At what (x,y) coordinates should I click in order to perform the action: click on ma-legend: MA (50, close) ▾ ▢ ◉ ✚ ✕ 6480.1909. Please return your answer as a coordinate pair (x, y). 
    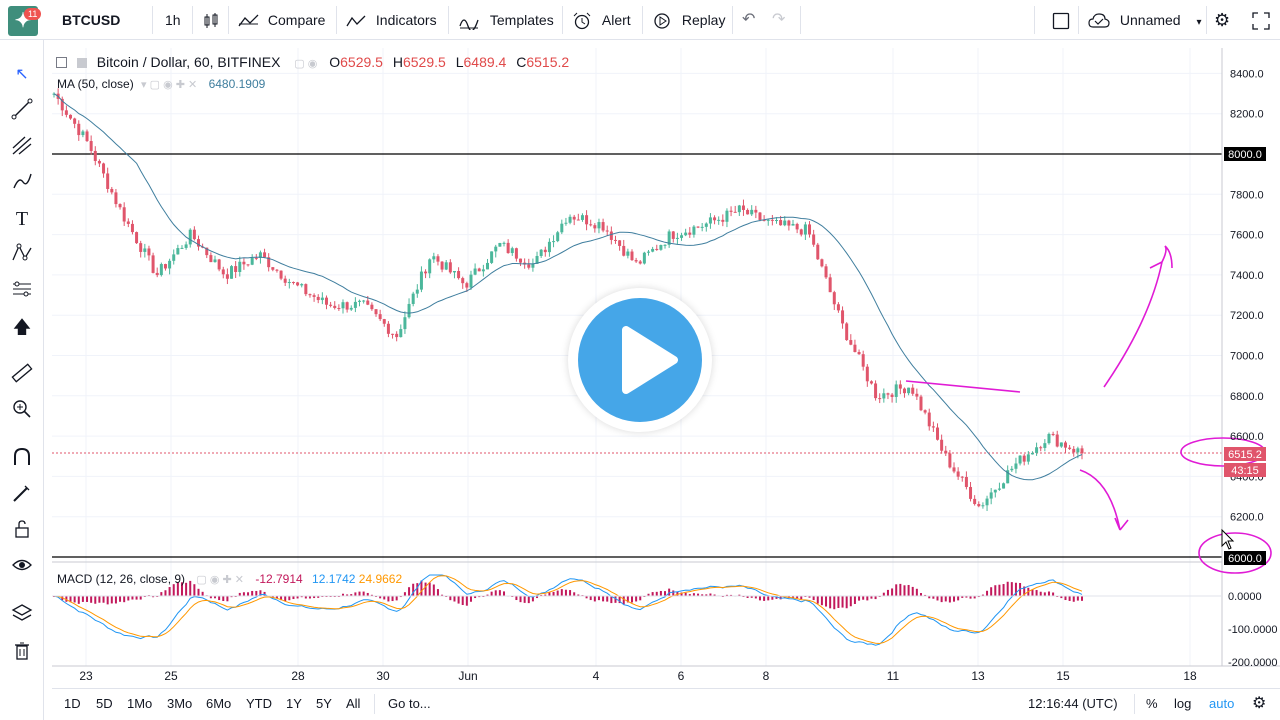
    Looking at the image, I should click on (161, 84).